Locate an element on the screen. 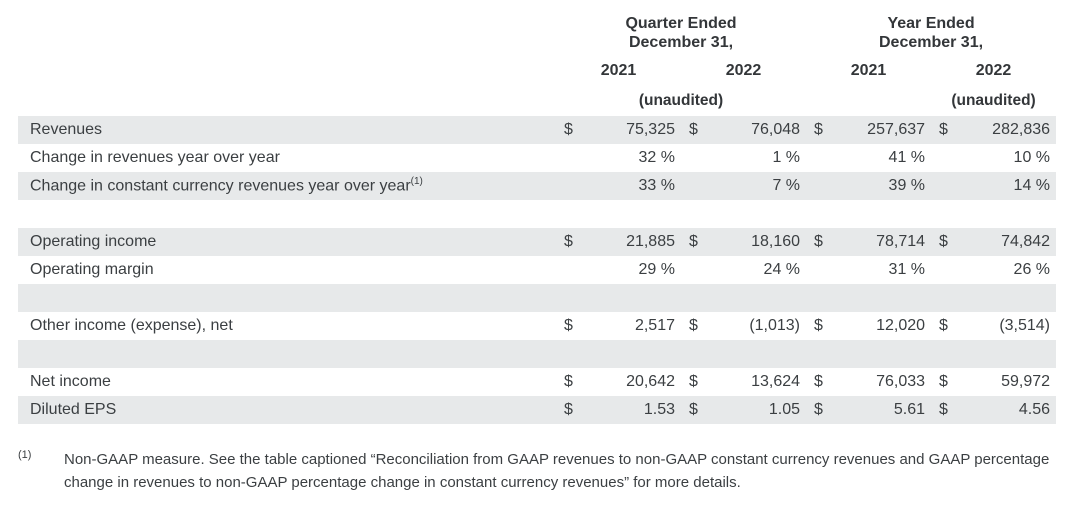 Image resolution: width=1080 pixels, height=509 pixels. value-cell: 24 % is located at coordinates (782, 269).